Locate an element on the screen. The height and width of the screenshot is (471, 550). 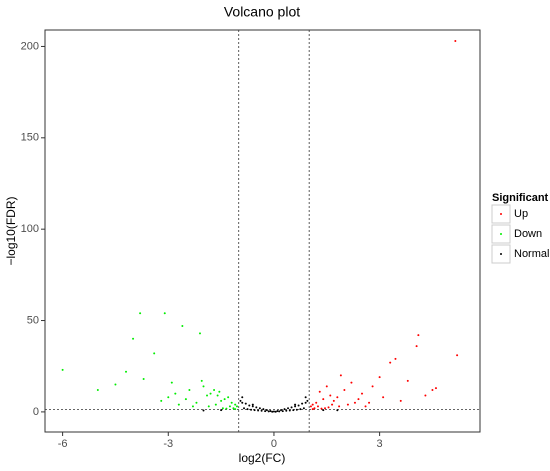
y-axis-label: −log10(FDR) is located at coordinates (11, 230).